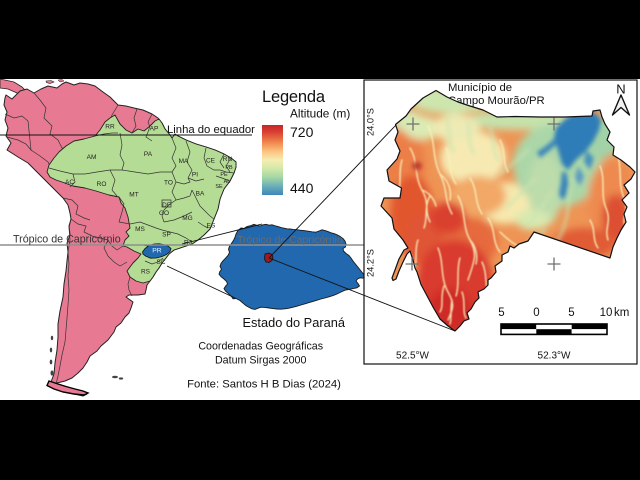 This screenshot has width=640, height=480. Describe the element at coordinates (320, 114) in the screenshot. I see `svg-text: Altitude (m)` at that location.